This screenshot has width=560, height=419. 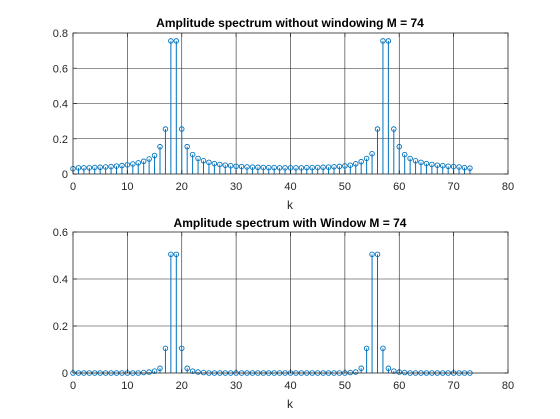 I want to click on x-tick-label: 80, so click(x=508, y=187).